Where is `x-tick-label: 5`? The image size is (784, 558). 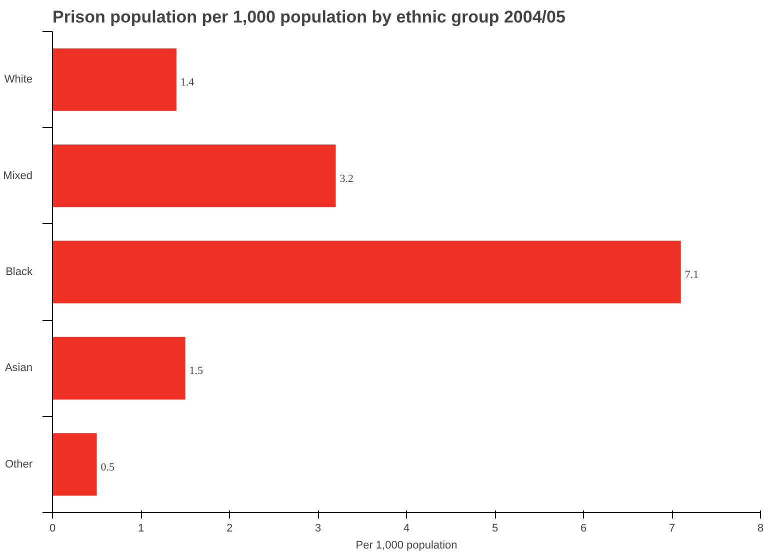
x-tick-label: 5 is located at coordinates (495, 528).